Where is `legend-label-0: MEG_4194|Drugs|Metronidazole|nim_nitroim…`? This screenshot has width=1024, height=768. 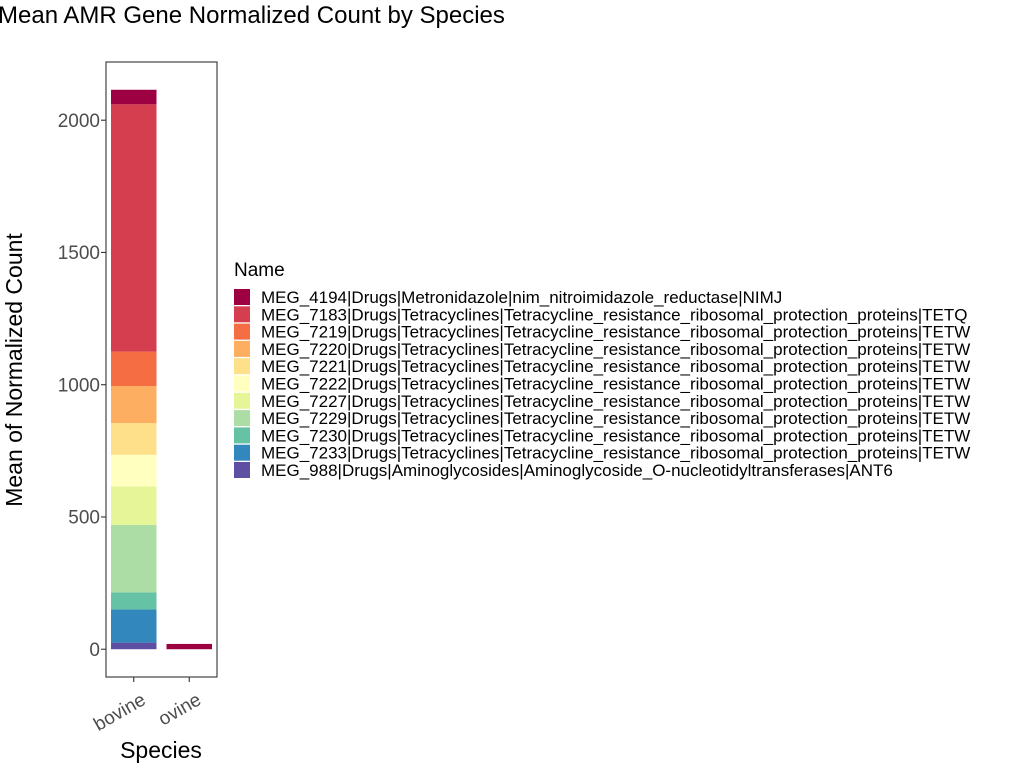
legend-label-0: MEG_4194|Drugs|Metronidazole|nim_nitroim… is located at coordinates (521, 297).